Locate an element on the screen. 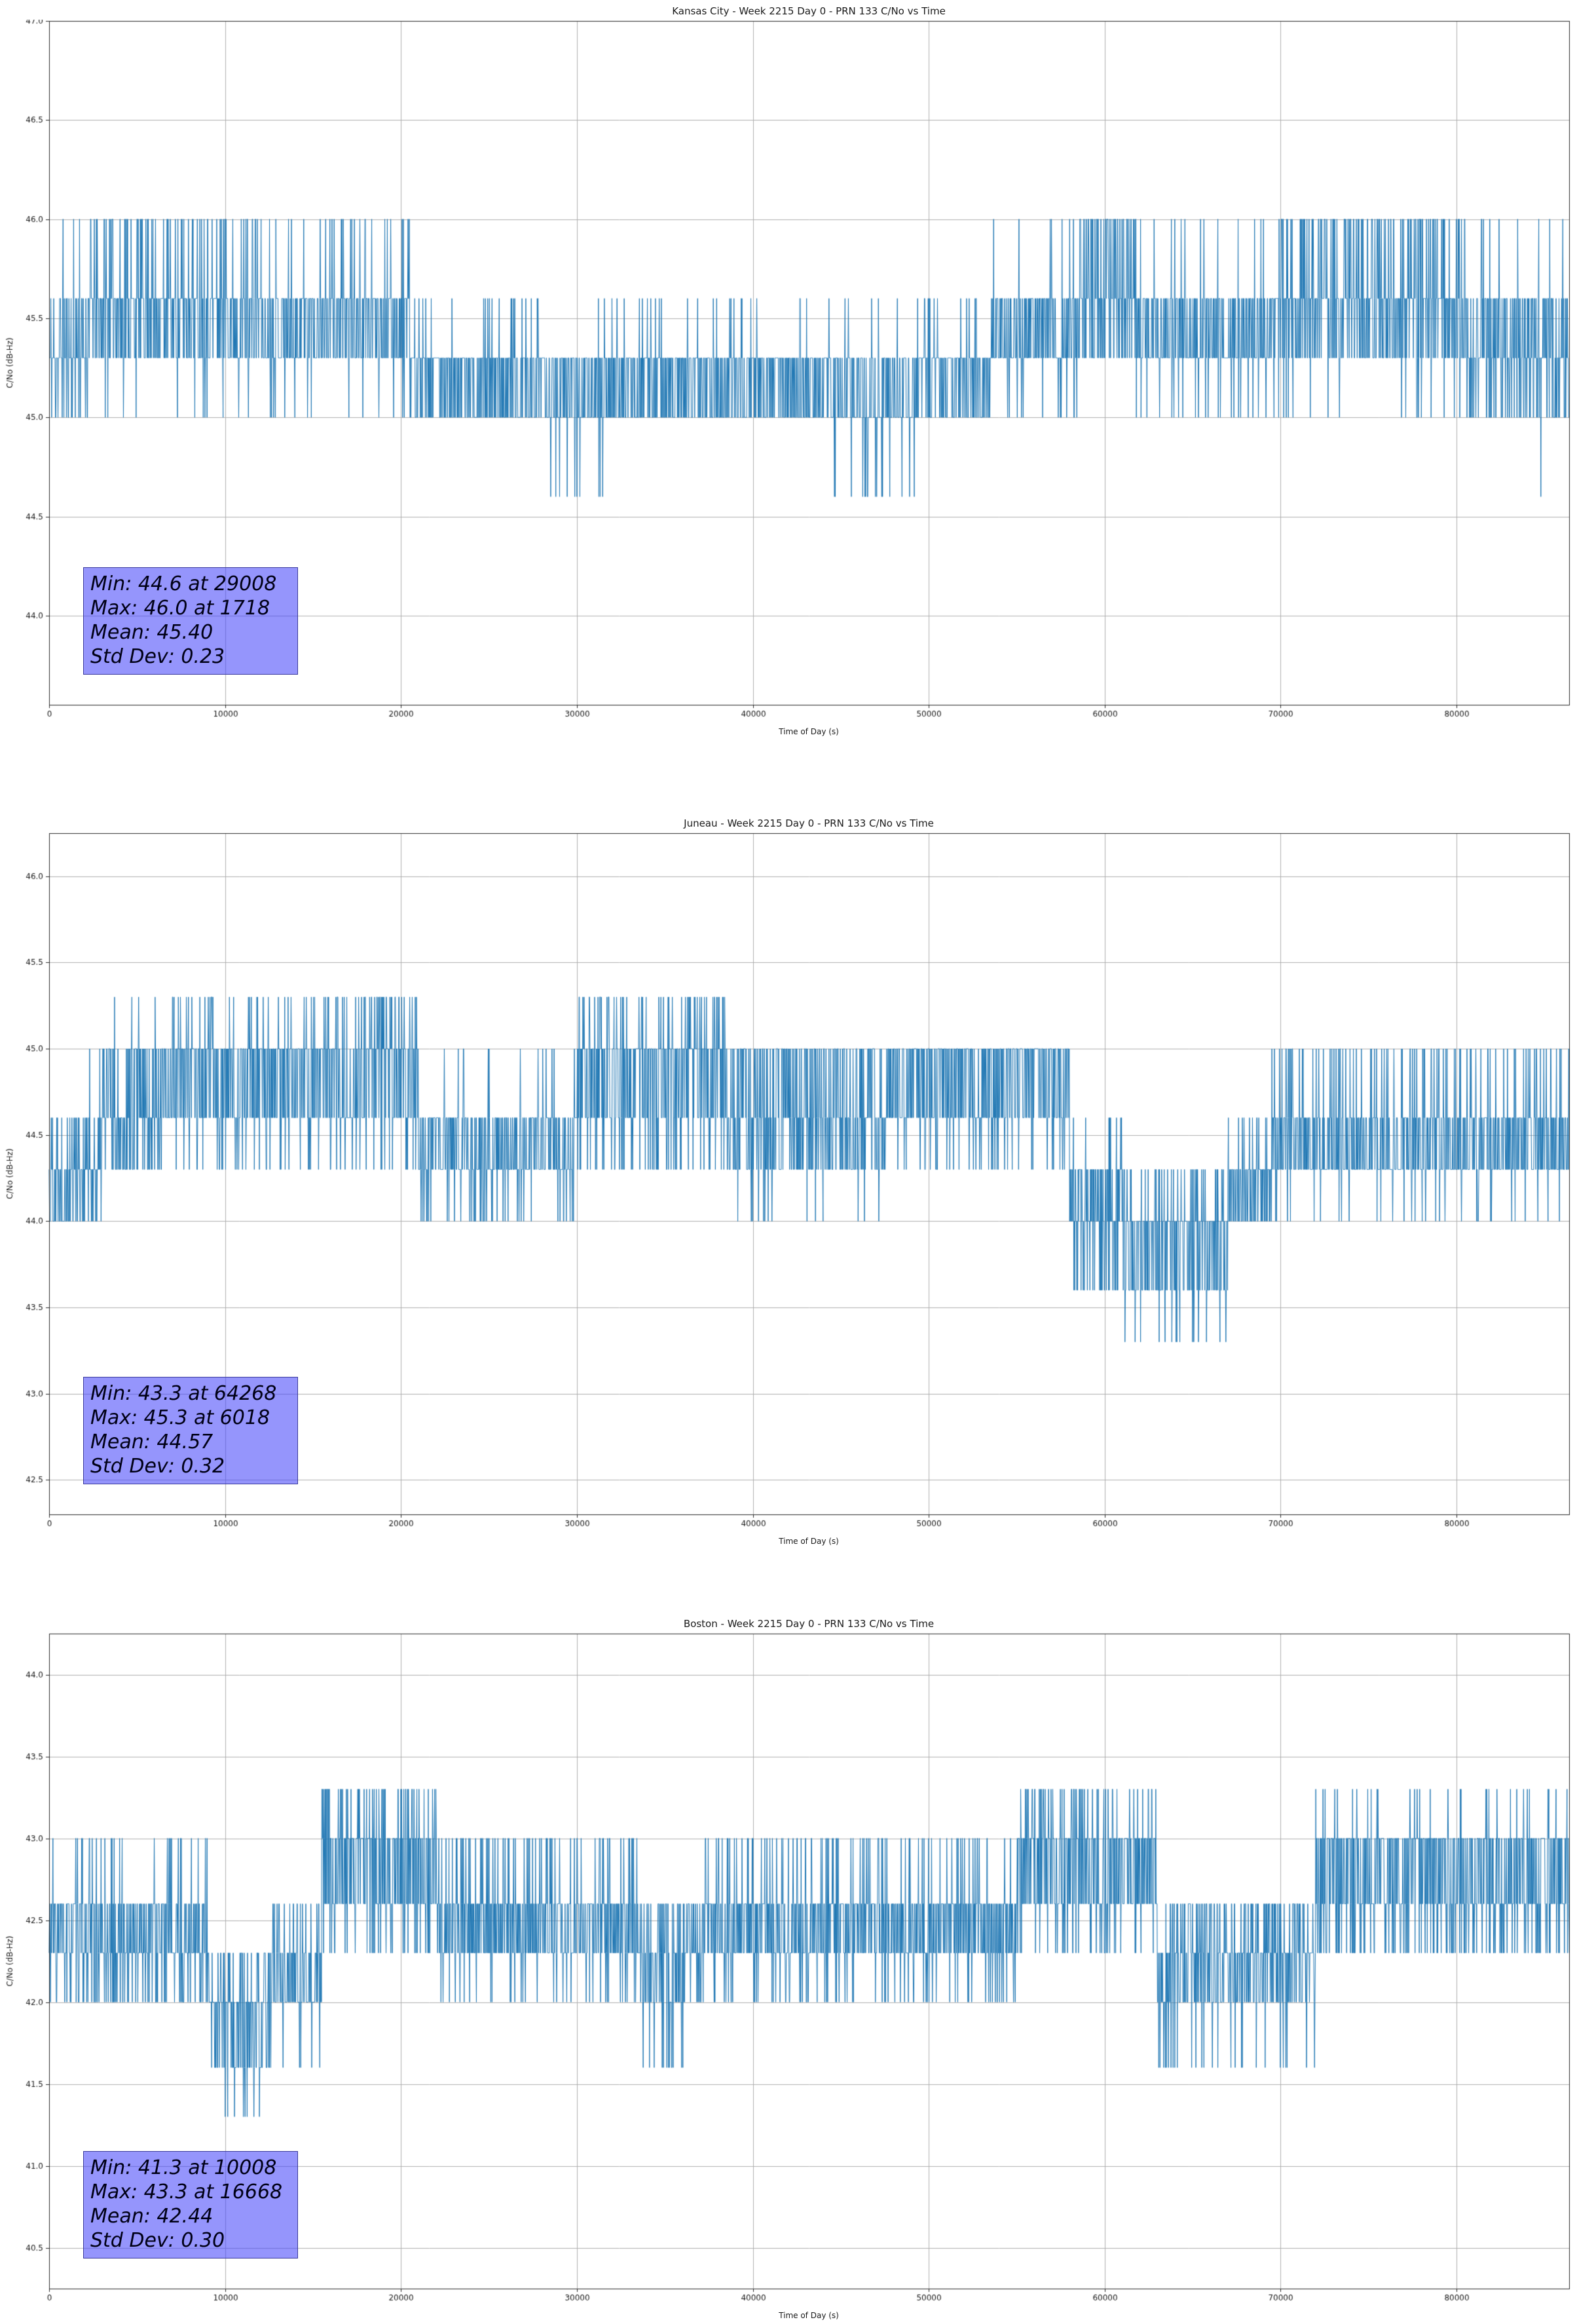 The image size is (1577, 2324). stat-mean: Mean: 44.57 is located at coordinates (151, 1442).